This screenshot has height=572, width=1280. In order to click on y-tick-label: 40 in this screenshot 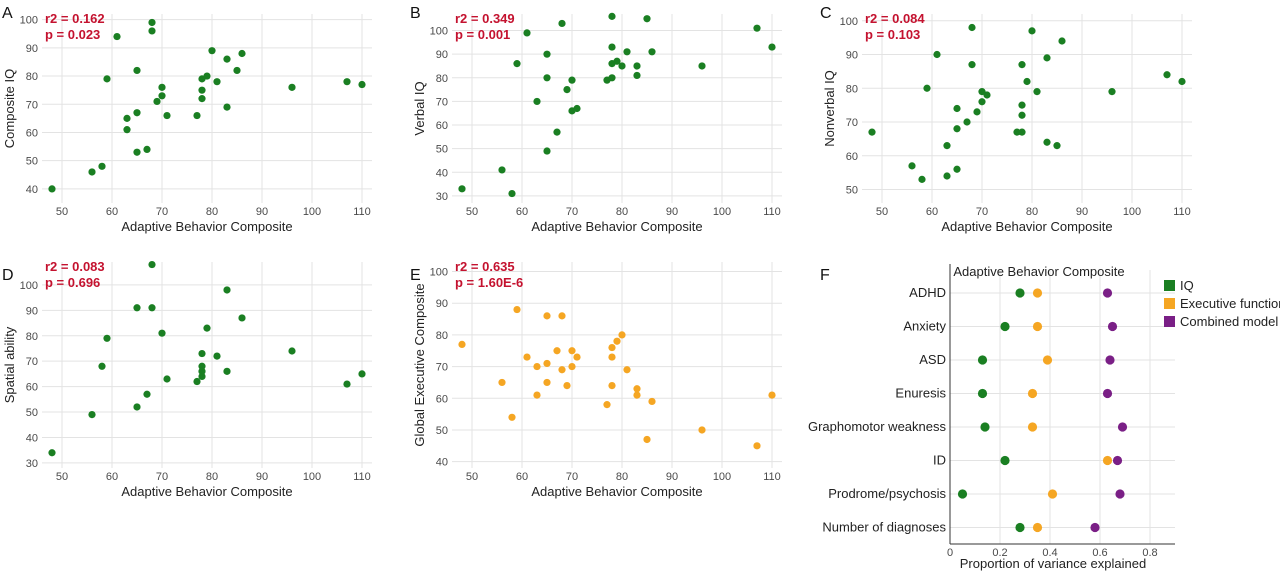, I will do `click(32, 438)`.